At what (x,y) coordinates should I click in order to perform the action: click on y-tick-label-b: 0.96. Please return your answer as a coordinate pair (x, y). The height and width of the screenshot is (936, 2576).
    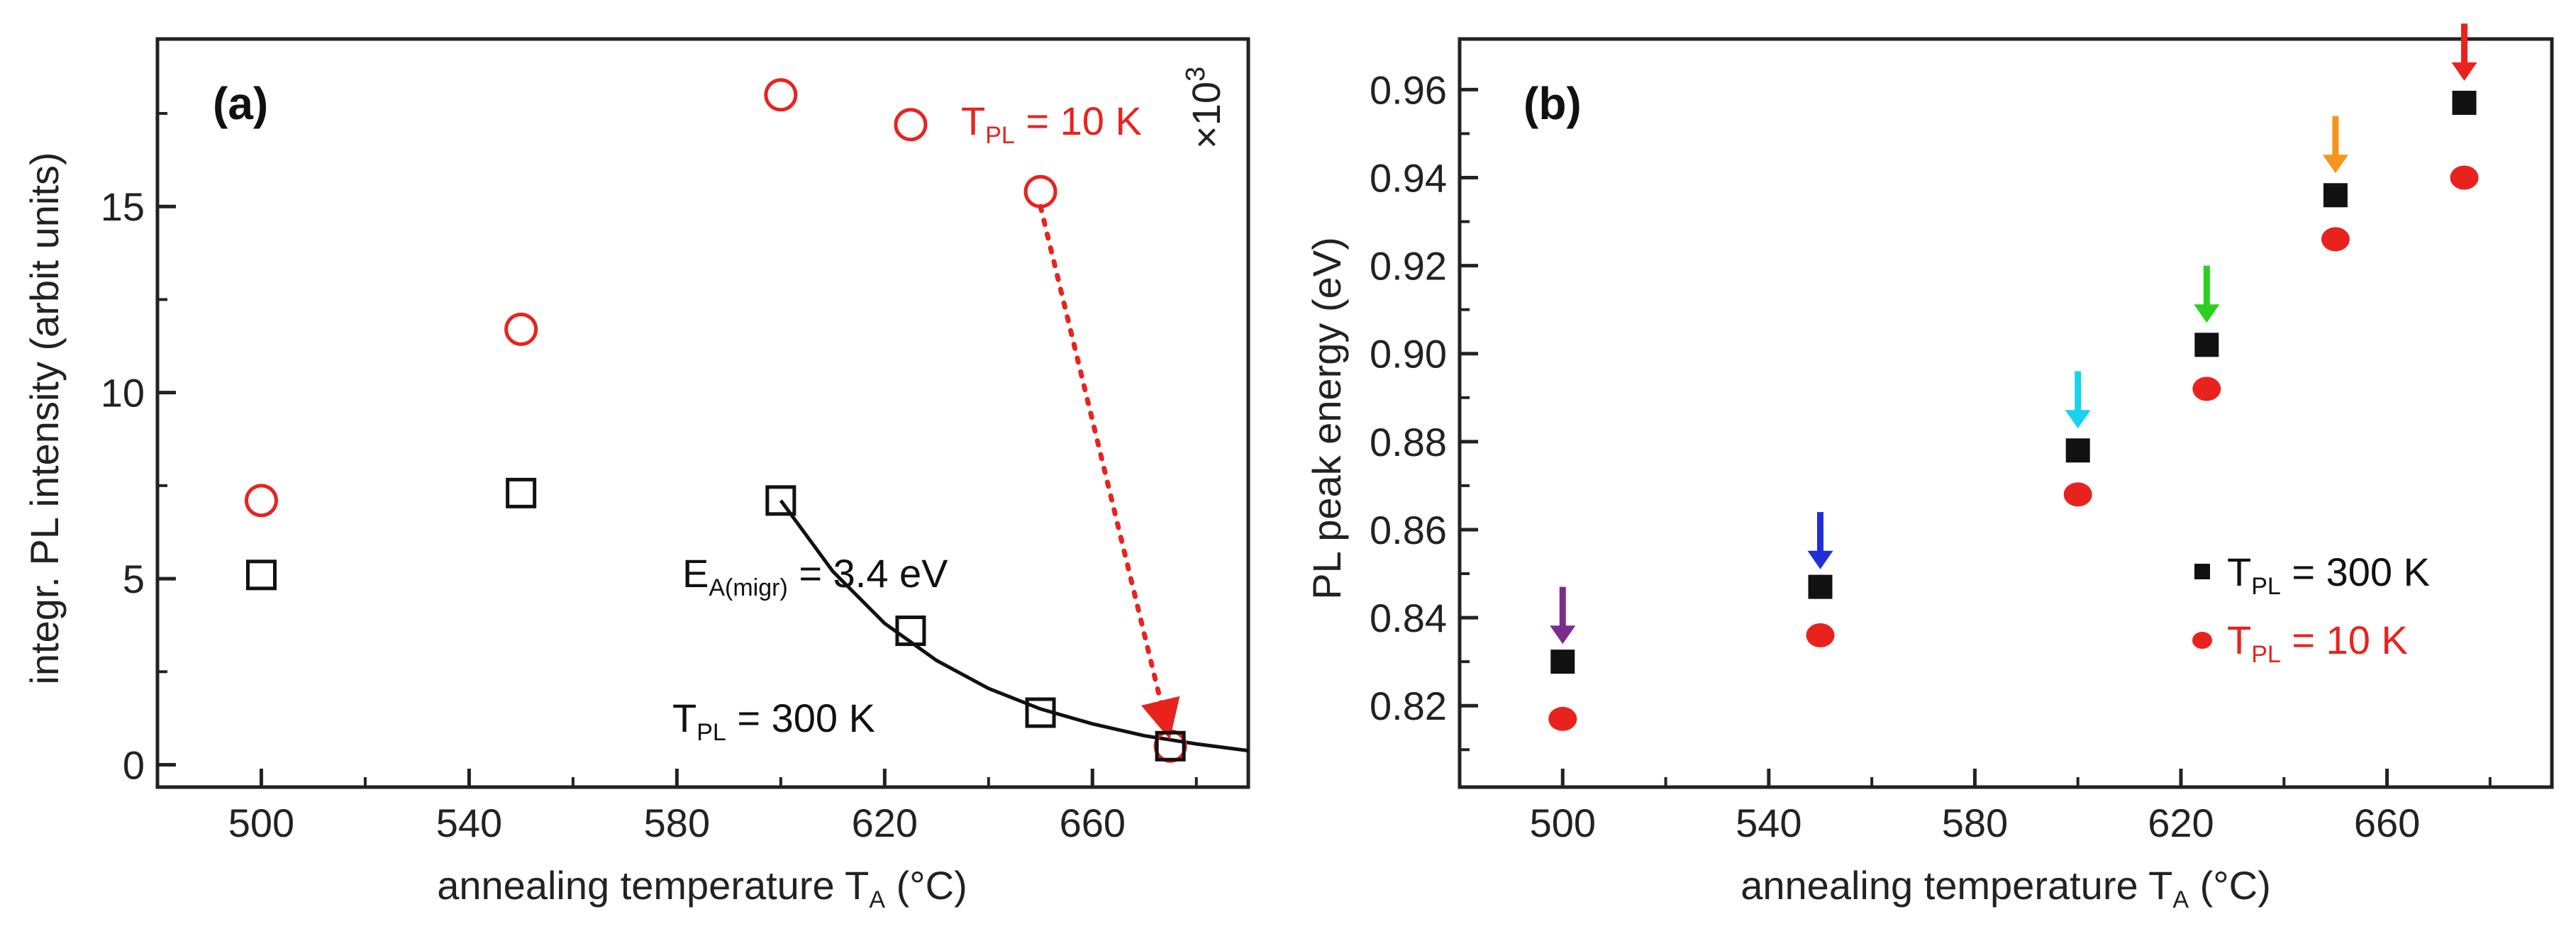
    Looking at the image, I should click on (1408, 90).